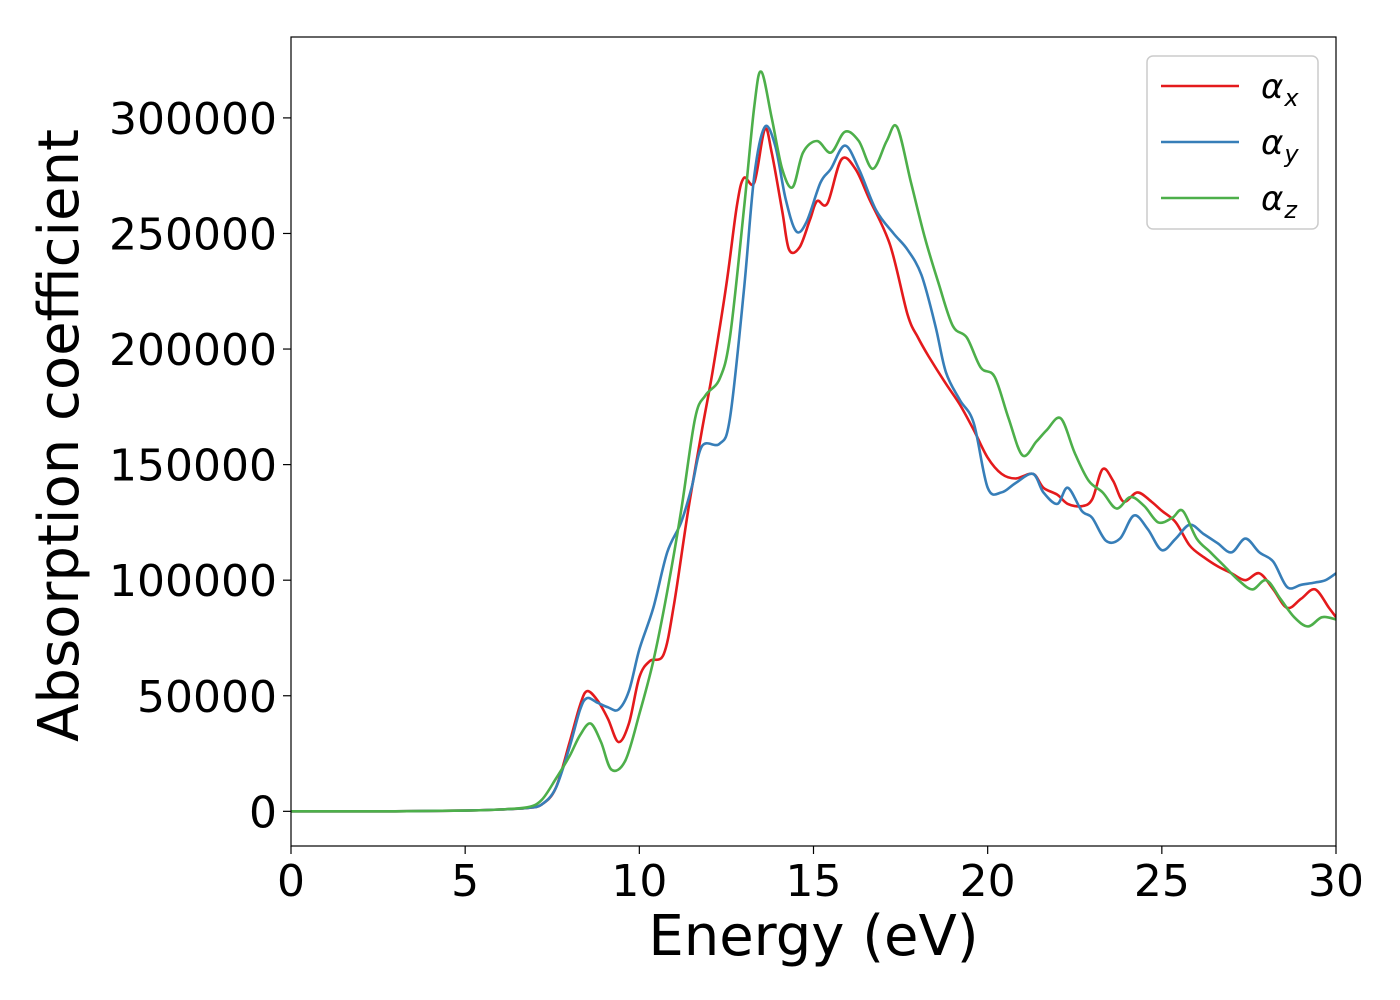 The width and height of the screenshot is (1400, 1000). I want to click on y-tick-label: 150000, so click(193, 466).